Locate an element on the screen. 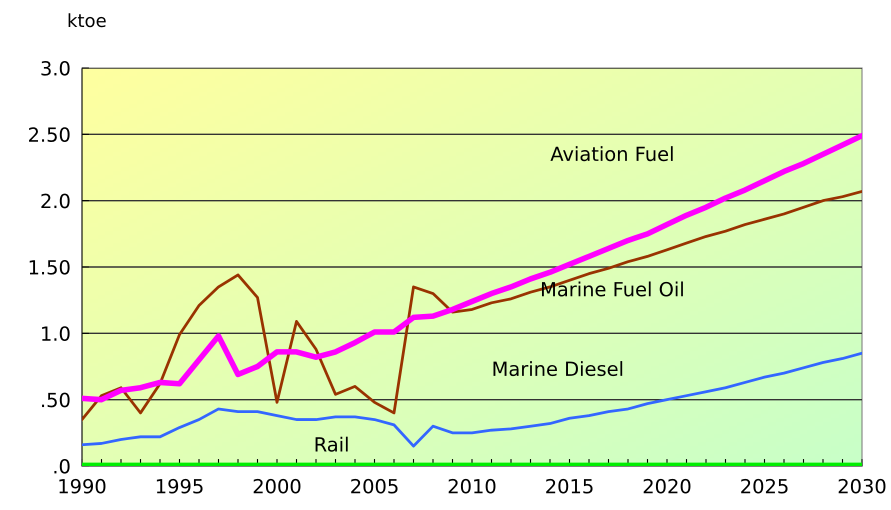 The image size is (891, 510). x-tick-label: 2000 is located at coordinates (277, 486).